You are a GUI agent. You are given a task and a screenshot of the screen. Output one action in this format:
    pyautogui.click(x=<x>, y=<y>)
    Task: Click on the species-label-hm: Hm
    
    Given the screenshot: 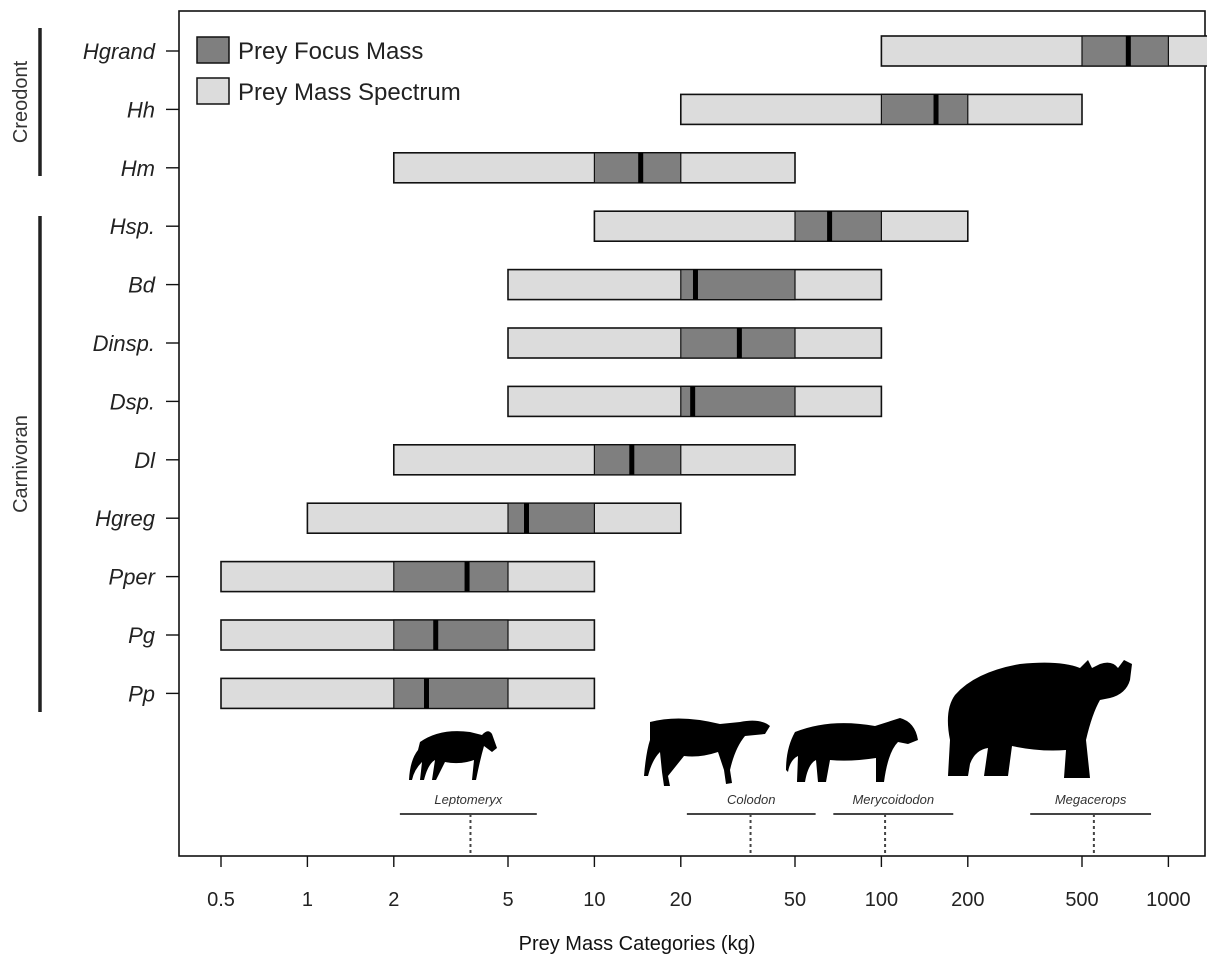 What is the action you would take?
    pyautogui.click(x=138, y=168)
    